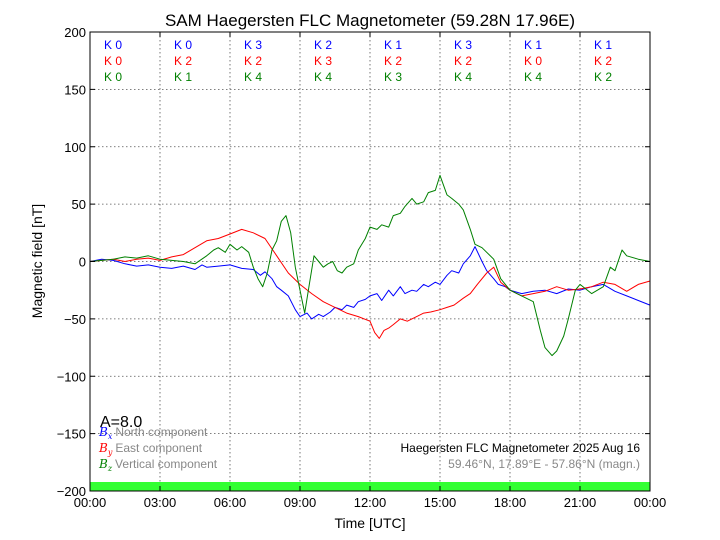 The width and height of the screenshot is (720, 540). Describe the element at coordinates (121, 422) in the screenshot. I see `a-index-label: A=8.0` at that location.